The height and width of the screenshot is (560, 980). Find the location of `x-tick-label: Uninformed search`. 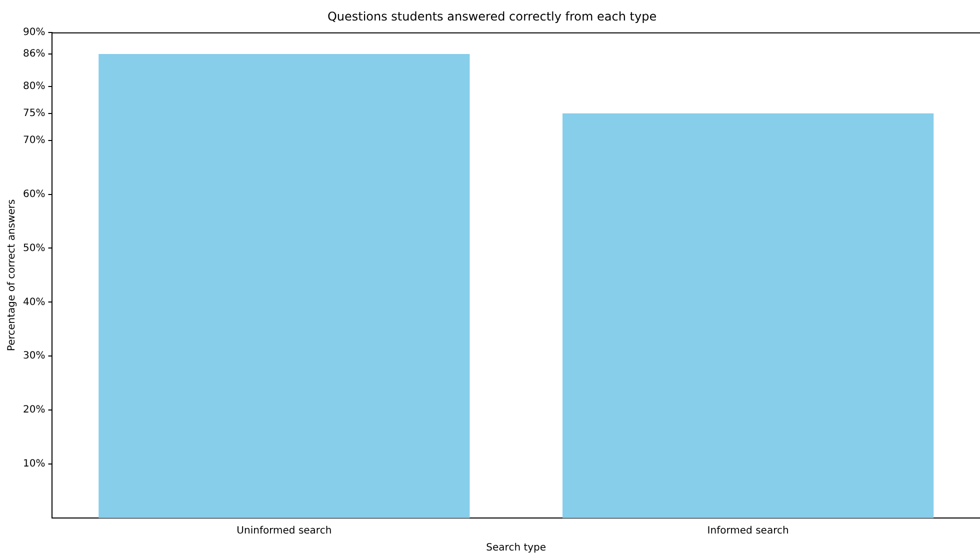

x-tick-label: Uninformed search is located at coordinates (284, 531).